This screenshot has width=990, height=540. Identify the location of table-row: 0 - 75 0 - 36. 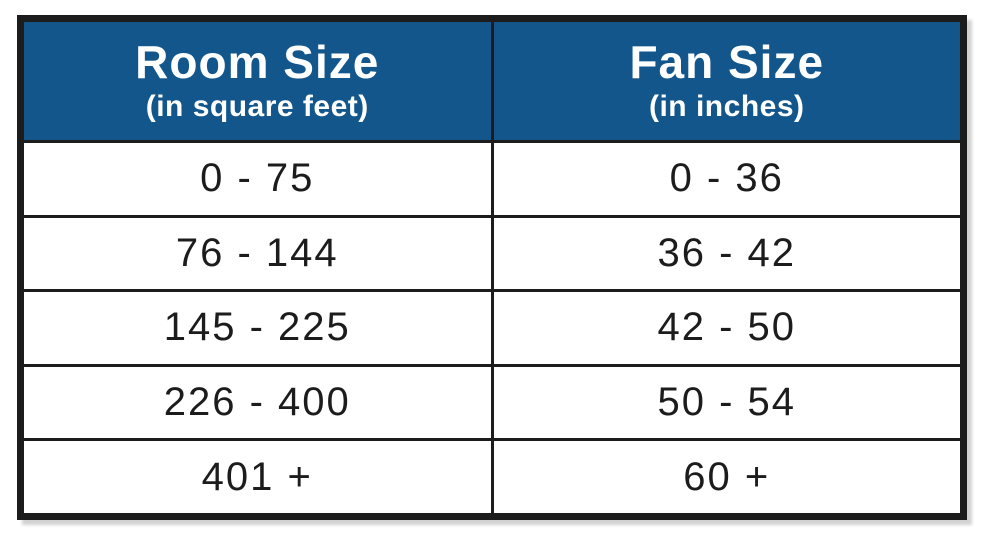
(492, 179).